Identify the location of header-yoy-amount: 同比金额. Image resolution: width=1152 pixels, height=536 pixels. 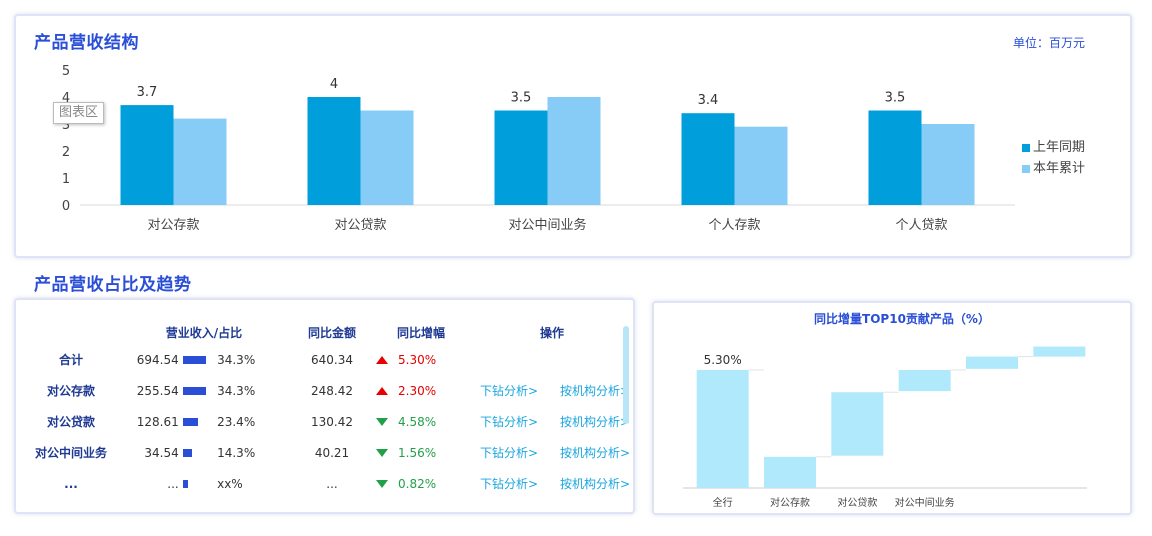
(331, 332).